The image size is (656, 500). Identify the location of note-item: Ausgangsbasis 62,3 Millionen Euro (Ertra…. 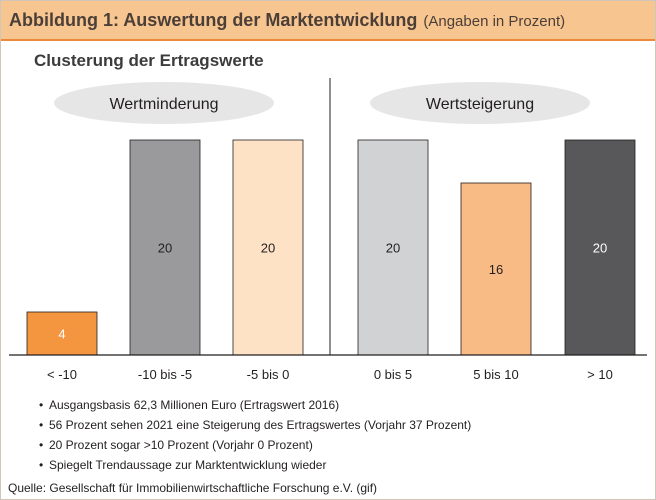
(258, 405).